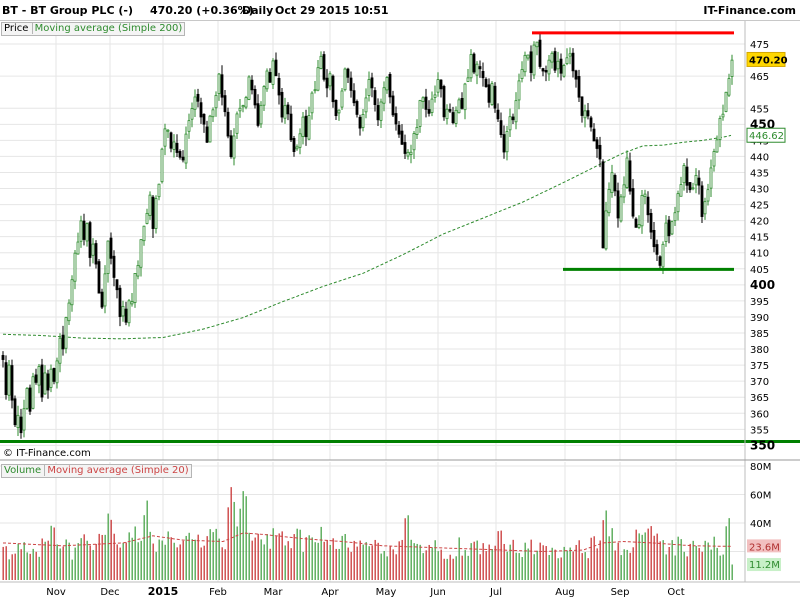  What do you see at coordinates (759, 398) in the screenshot?
I see `price-tick-label: 365` at bounding box center [759, 398].